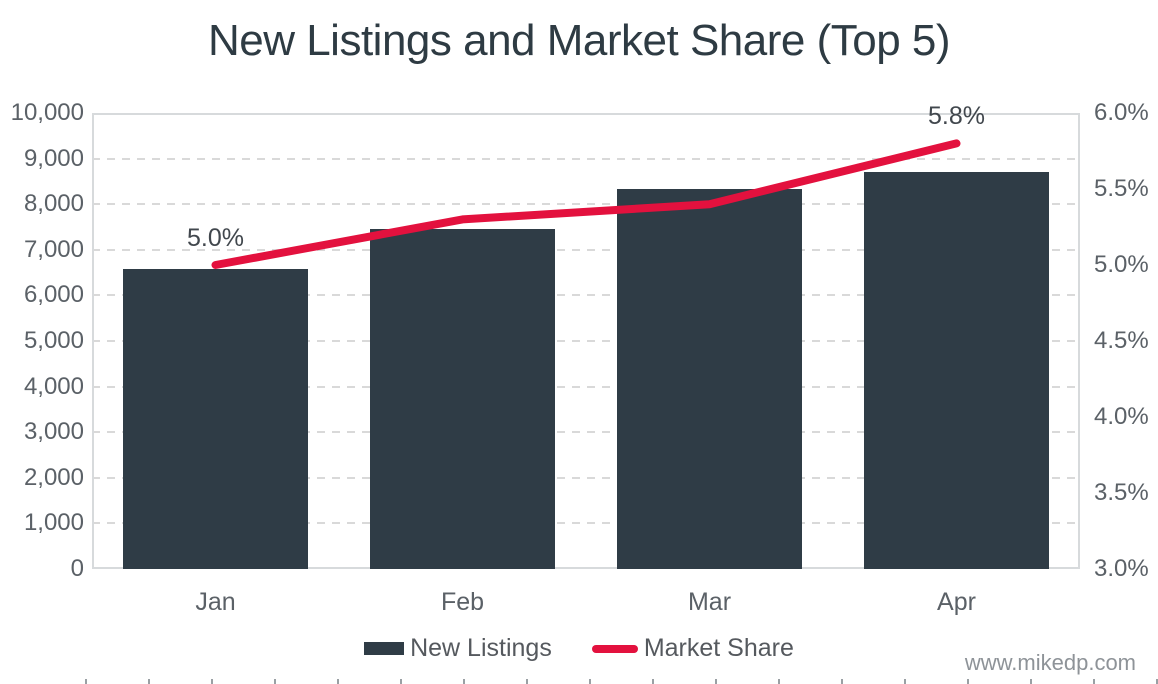 This screenshot has width=1158, height=684. What do you see at coordinates (53, 523) in the screenshot?
I see `left-axis-tick-label: 1,000` at bounding box center [53, 523].